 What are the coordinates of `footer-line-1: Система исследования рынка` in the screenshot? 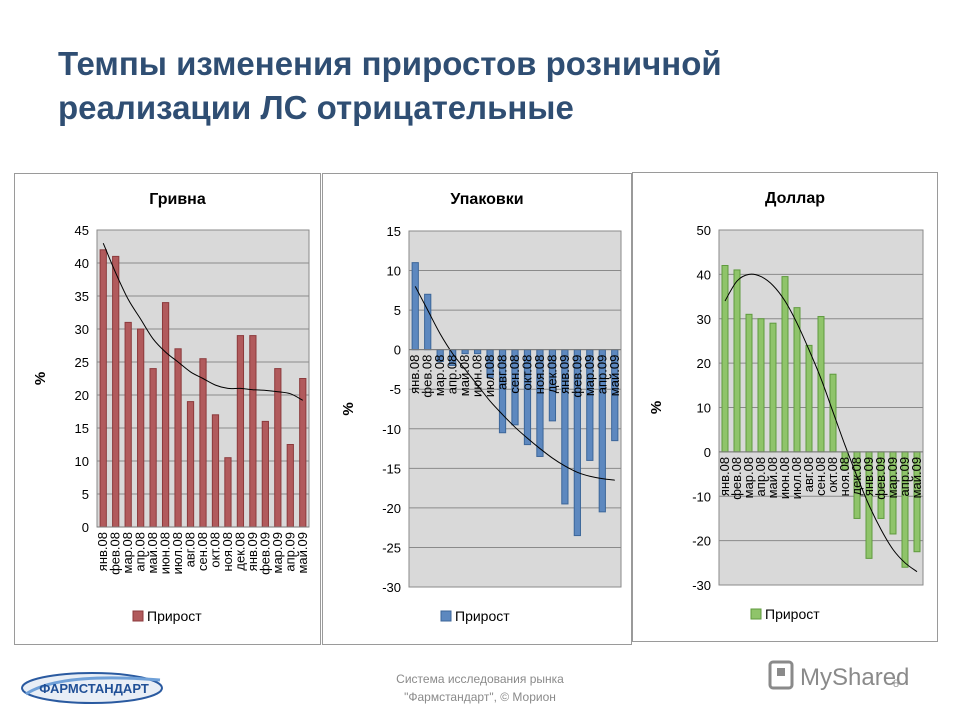 It's located at (480, 679).